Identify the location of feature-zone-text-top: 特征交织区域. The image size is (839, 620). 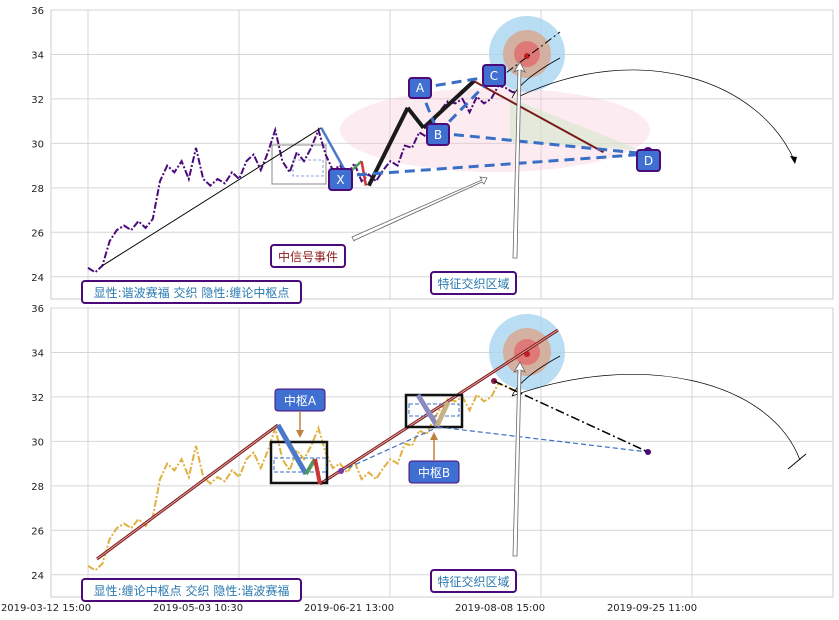
(473, 283).